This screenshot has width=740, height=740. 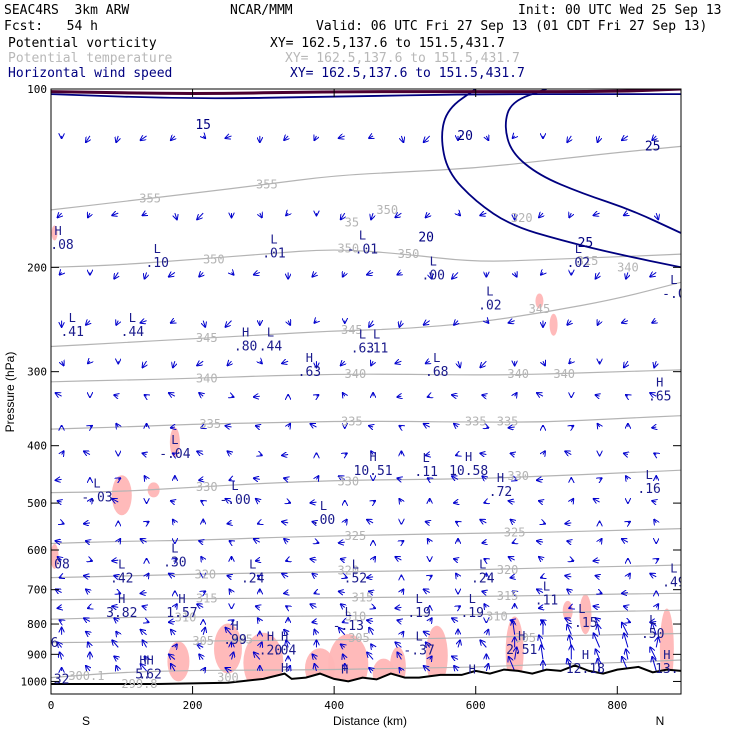 I want to click on pv-extremum-marker: L-.37, so click(x=418, y=644).